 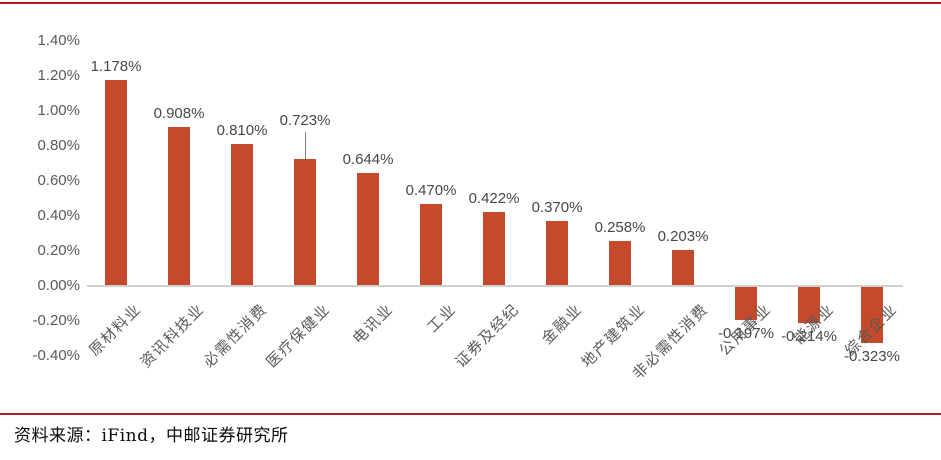 I want to click on x-axis-line, so click(x=495, y=286).